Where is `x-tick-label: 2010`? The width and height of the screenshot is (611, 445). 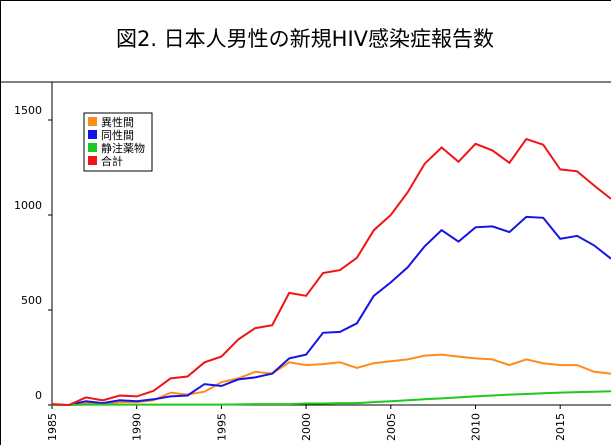 x-tick-label: 2010 is located at coordinates (475, 427).